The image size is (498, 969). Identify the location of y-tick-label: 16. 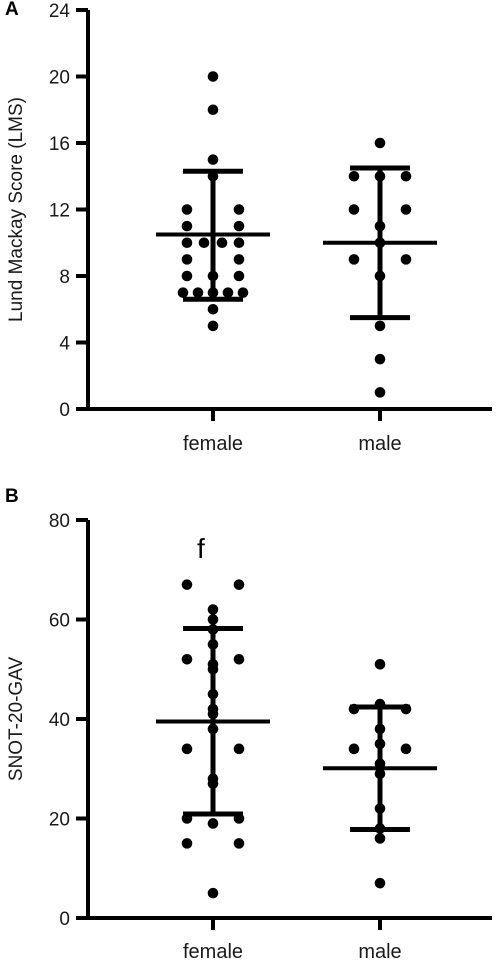
(59, 144).